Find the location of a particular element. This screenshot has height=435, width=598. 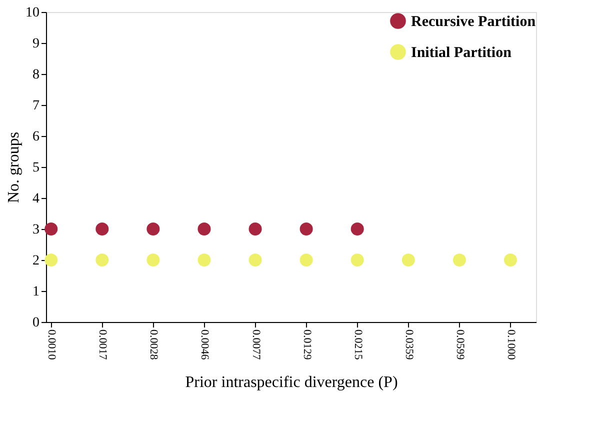

y-tick-label: 10 is located at coordinates (33, 13).